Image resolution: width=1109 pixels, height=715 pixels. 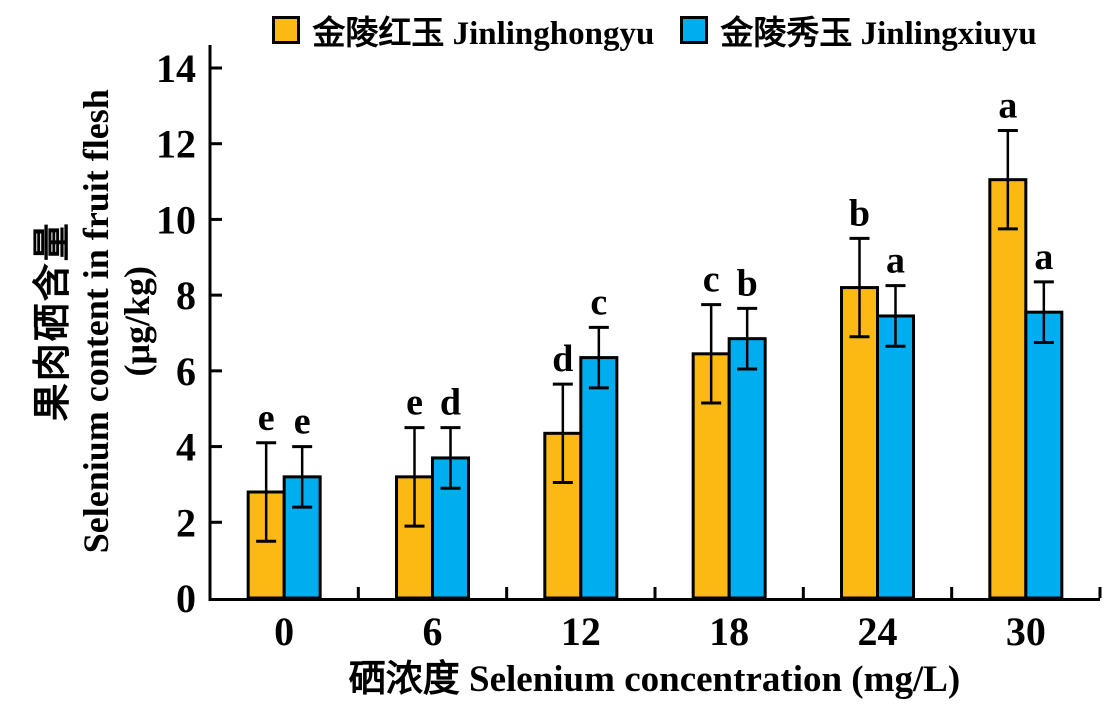 What do you see at coordinates (654, 679) in the screenshot?
I see `x-axis-title: 硒浓度 Selenium concentration (mg/L)` at bounding box center [654, 679].